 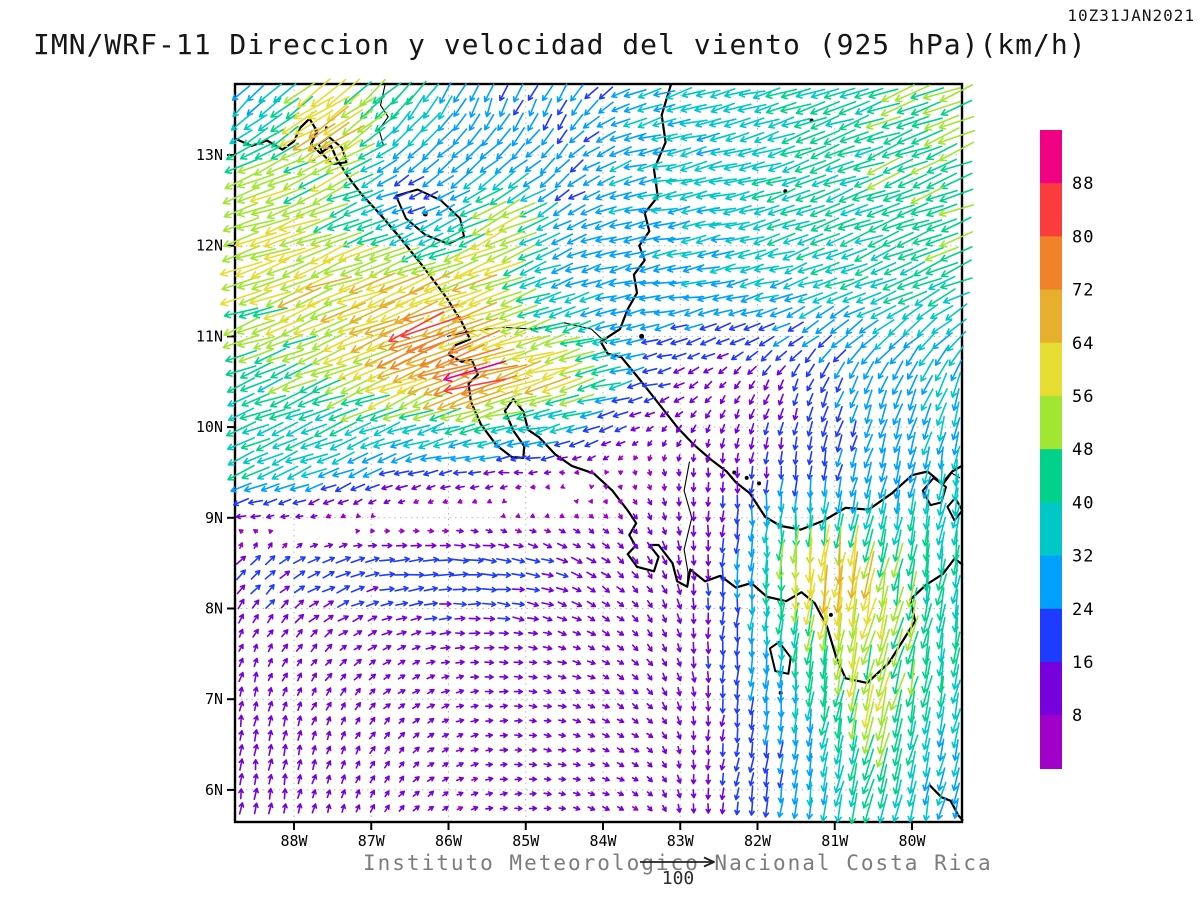 What do you see at coordinates (1083, 663) in the screenshot?
I see `colorbar-label: 16` at bounding box center [1083, 663].